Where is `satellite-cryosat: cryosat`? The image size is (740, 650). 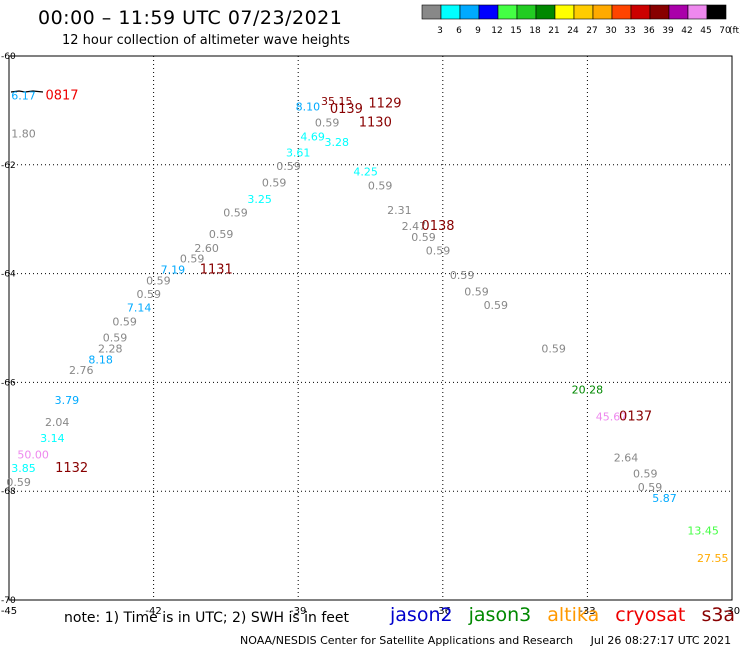
satellite-cryosat: cryosat is located at coordinates (650, 615).